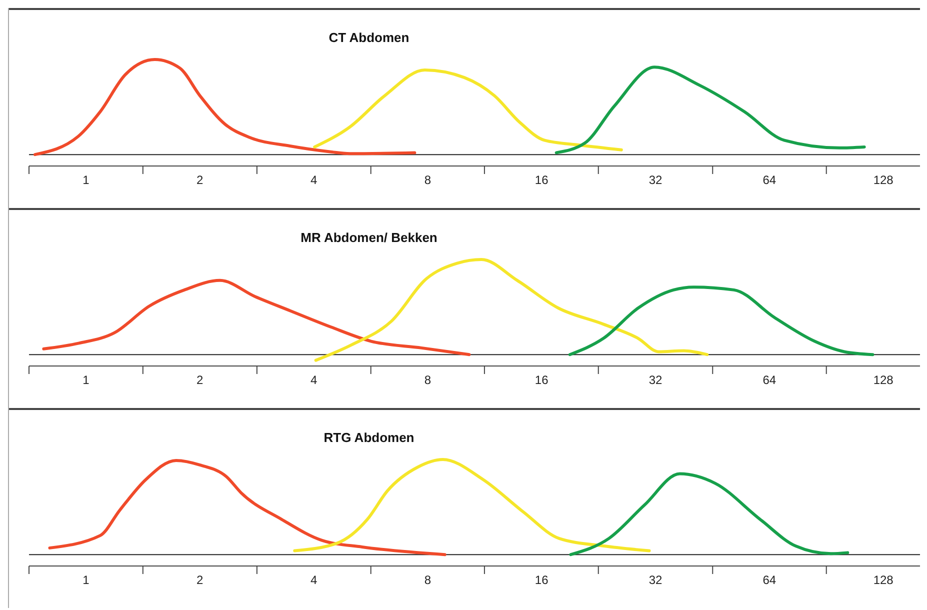  I want to click on chart-title: MR Abdomen/ Bekken, so click(369, 237).